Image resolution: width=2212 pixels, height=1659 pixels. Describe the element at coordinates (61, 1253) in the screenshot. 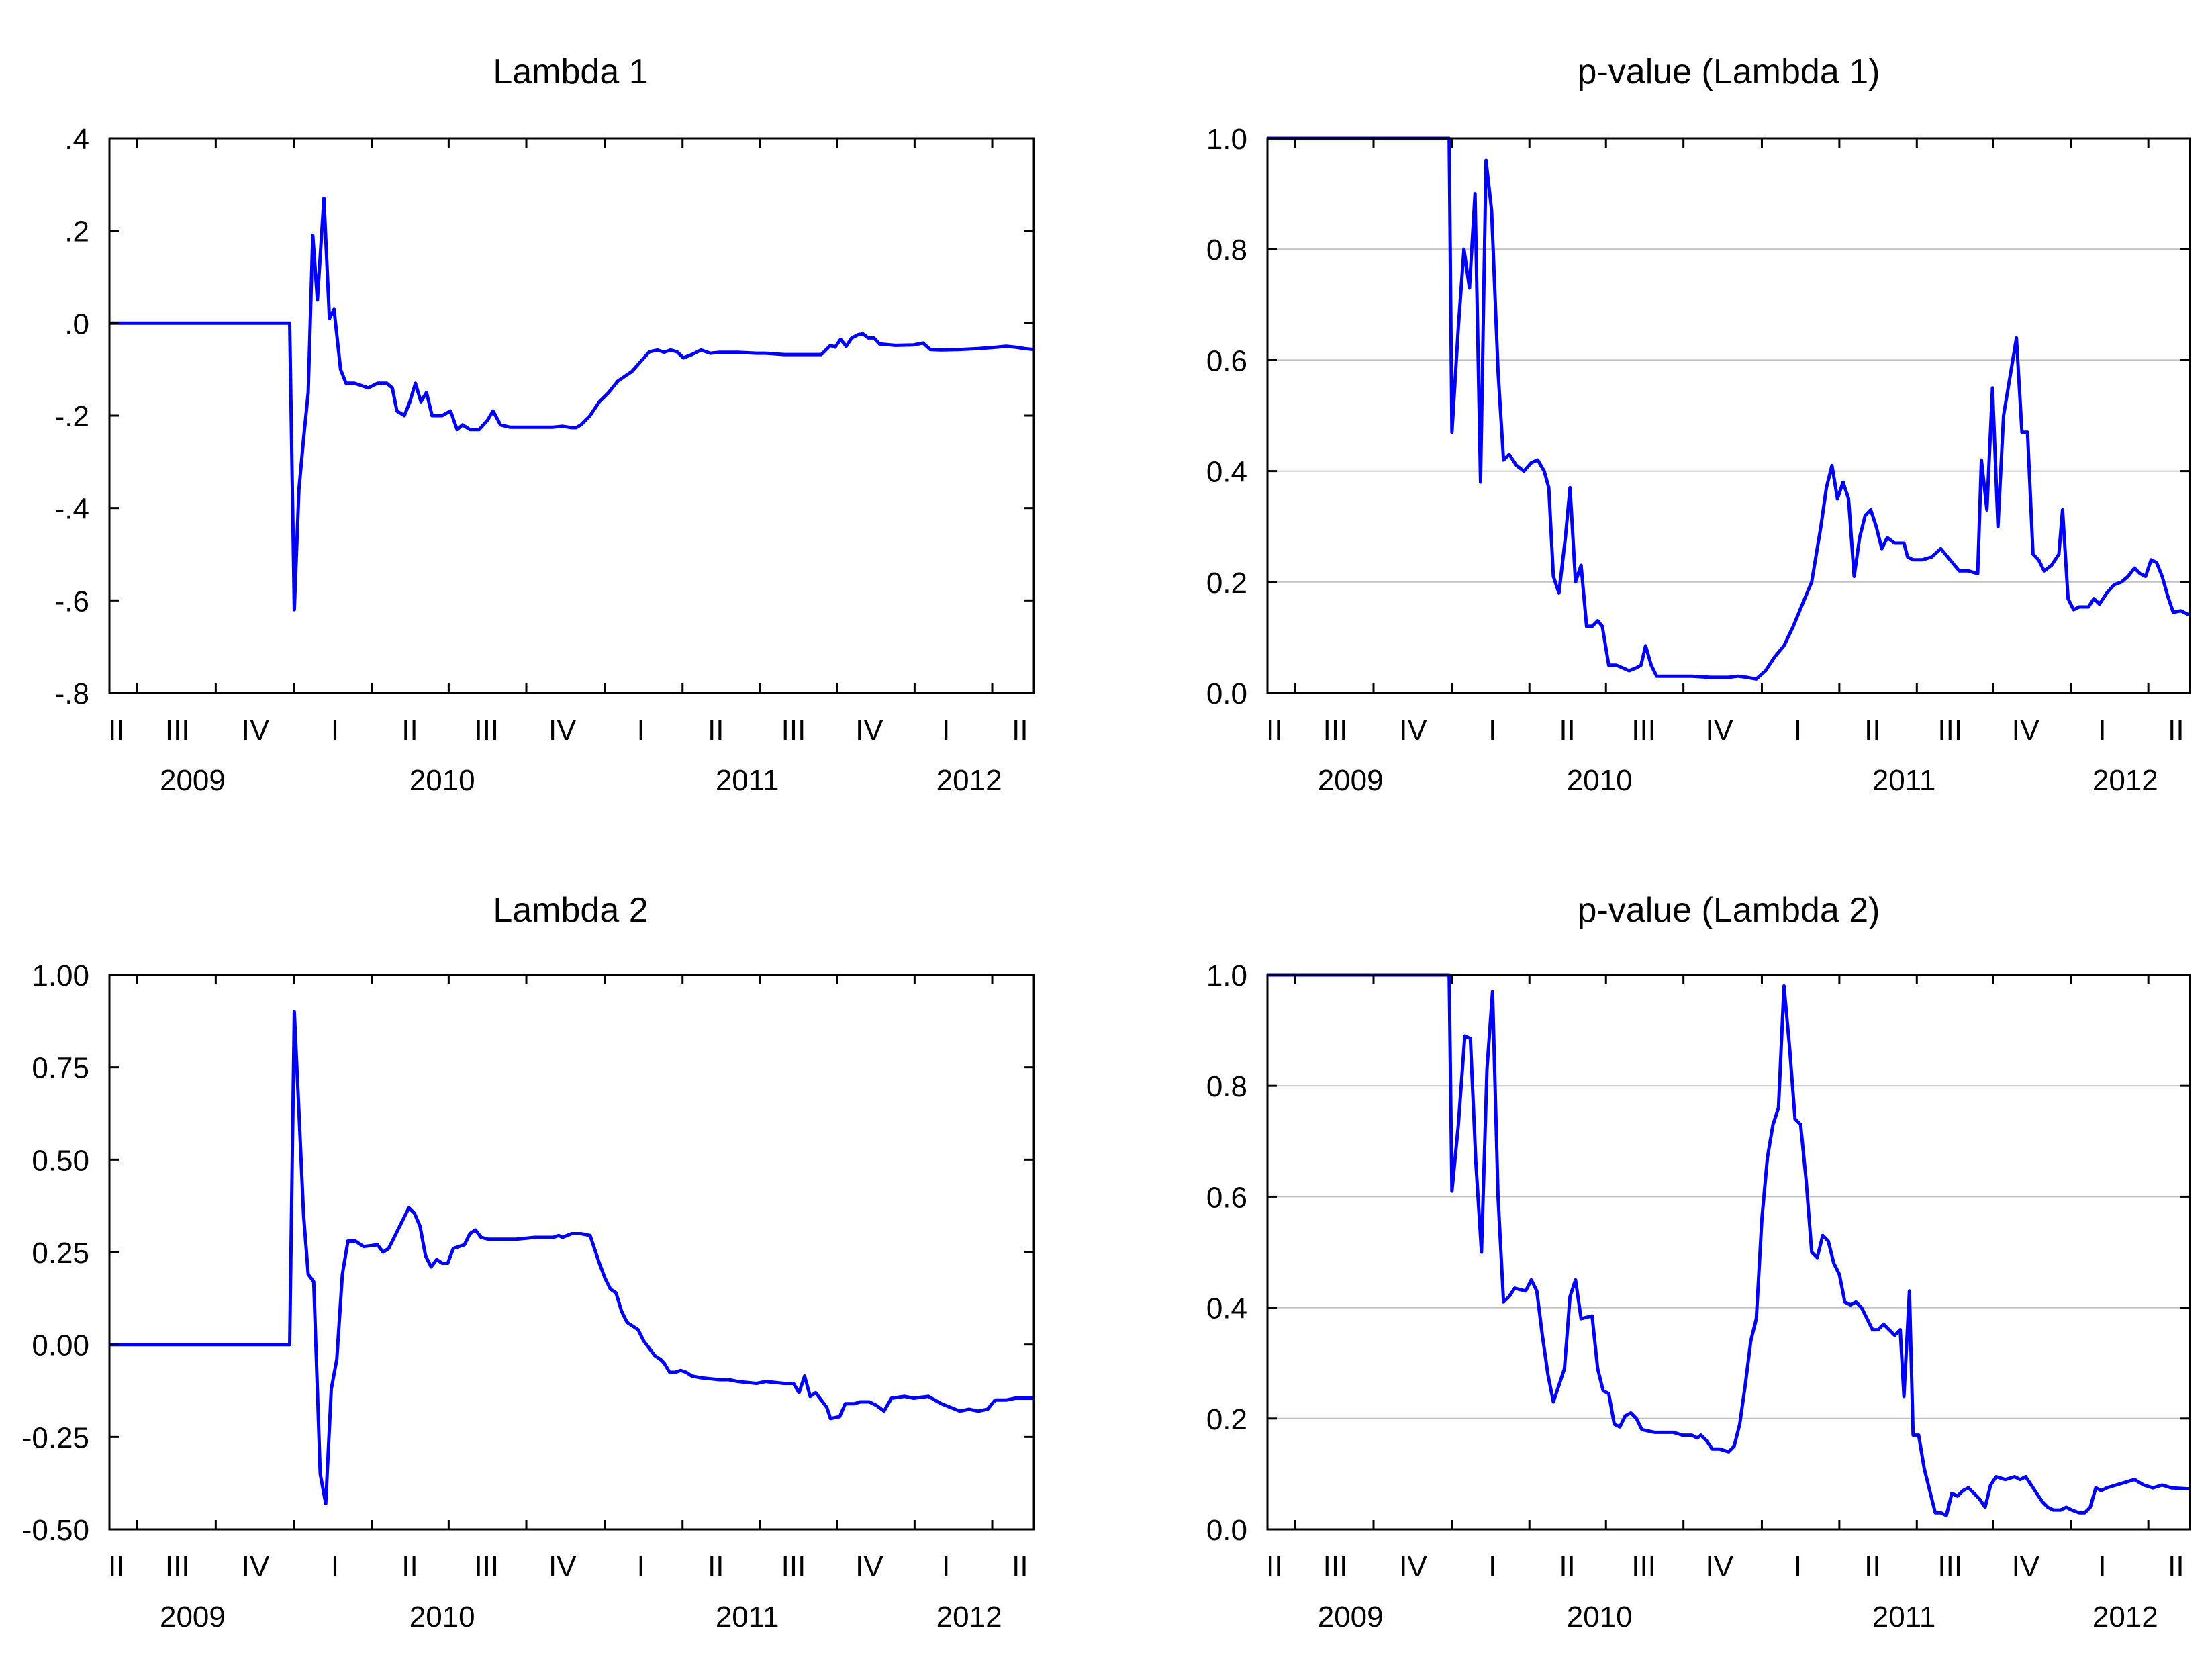

I see `y-tick-label: 0.25` at that location.